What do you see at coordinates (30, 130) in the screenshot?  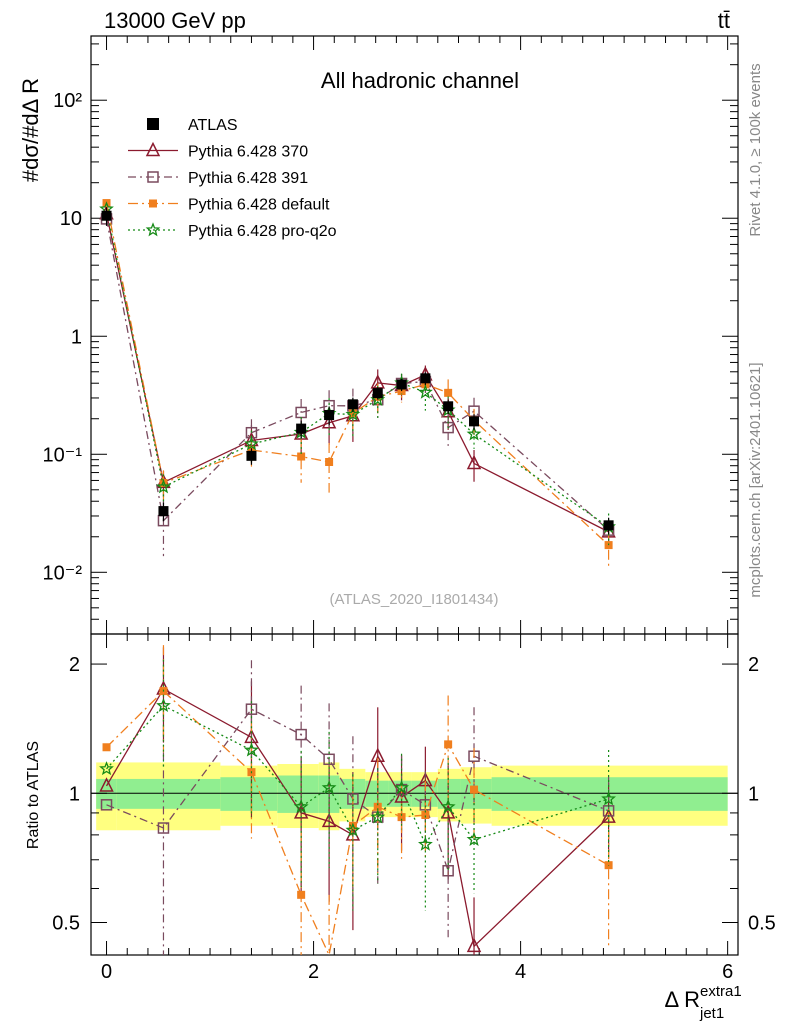 I see `y-axis-label-main: #dσ/#dΔ R` at bounding box center [30, 130].